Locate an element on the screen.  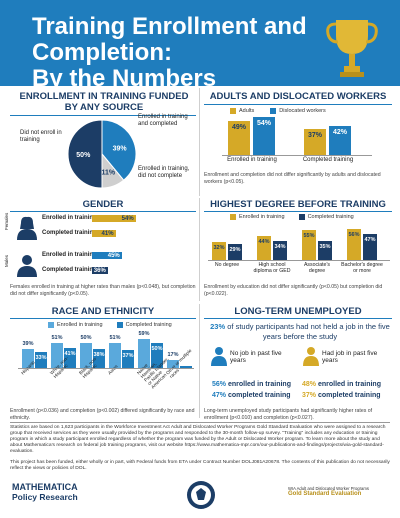
legend-swatch-race-completed is located at coordinates (119, 325).